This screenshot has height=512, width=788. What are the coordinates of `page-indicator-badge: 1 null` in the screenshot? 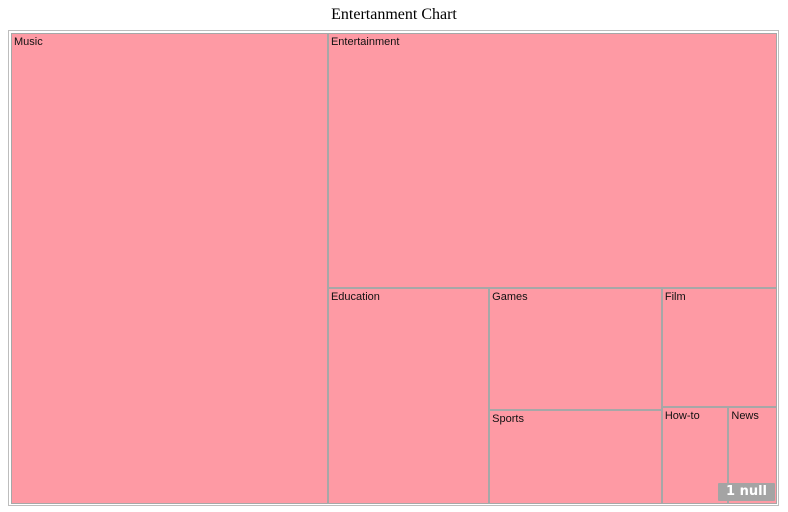 It's located at (746, 492).